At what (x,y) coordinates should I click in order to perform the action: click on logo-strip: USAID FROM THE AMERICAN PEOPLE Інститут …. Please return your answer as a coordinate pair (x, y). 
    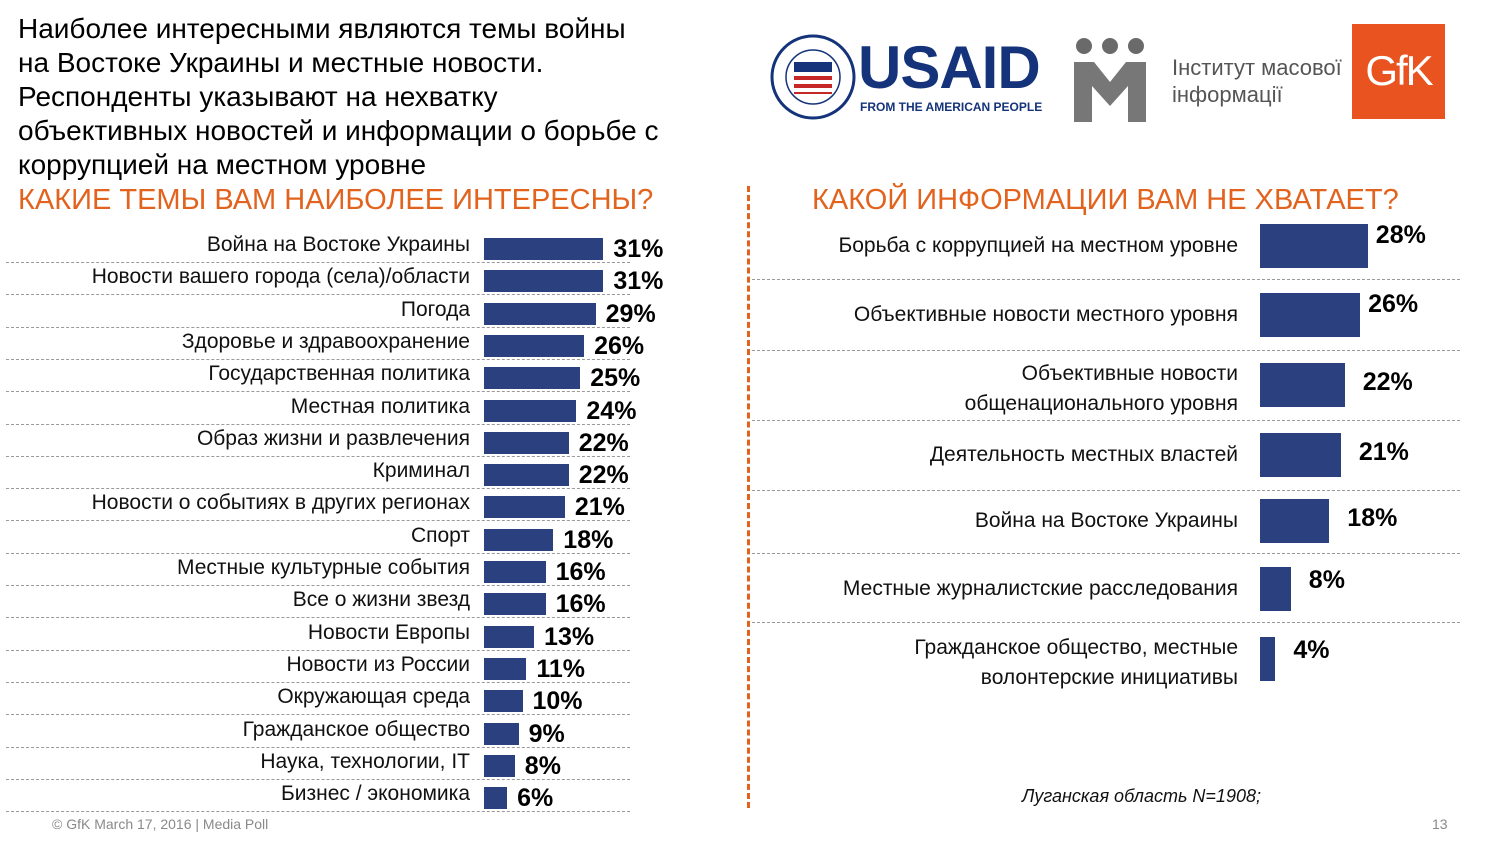
    Looking at the image, I should click on (1132, 74).